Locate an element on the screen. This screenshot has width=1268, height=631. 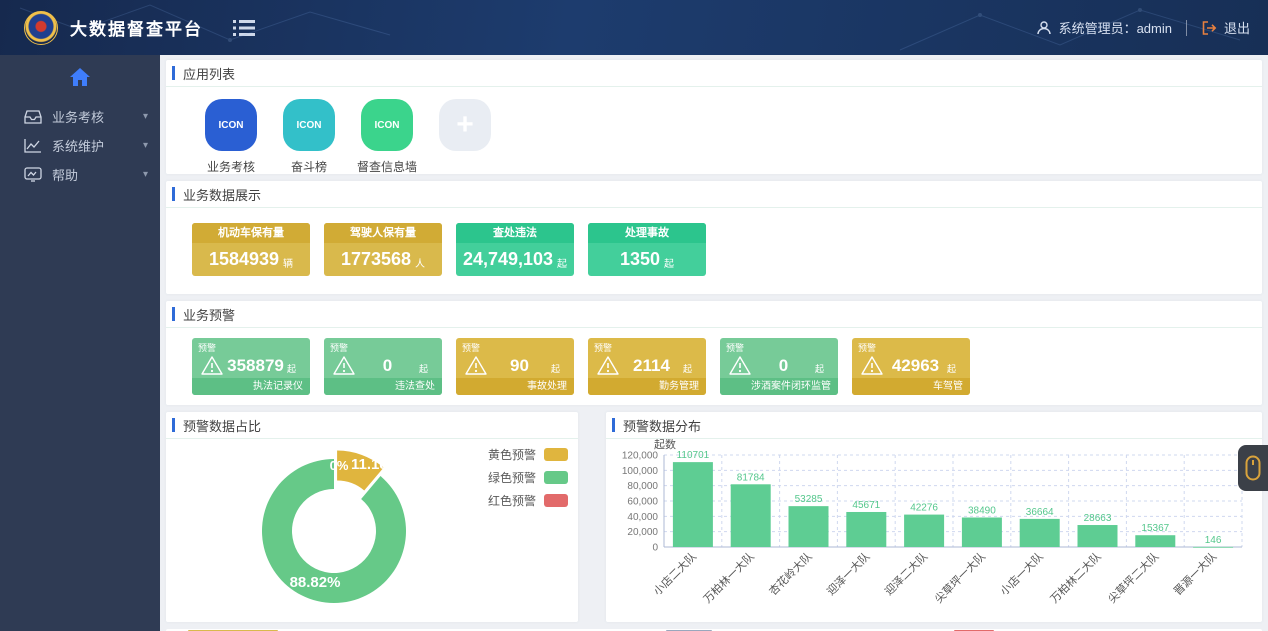
app-shortcut: ICON 督查信息墙 is located at coordinates (387, 136).